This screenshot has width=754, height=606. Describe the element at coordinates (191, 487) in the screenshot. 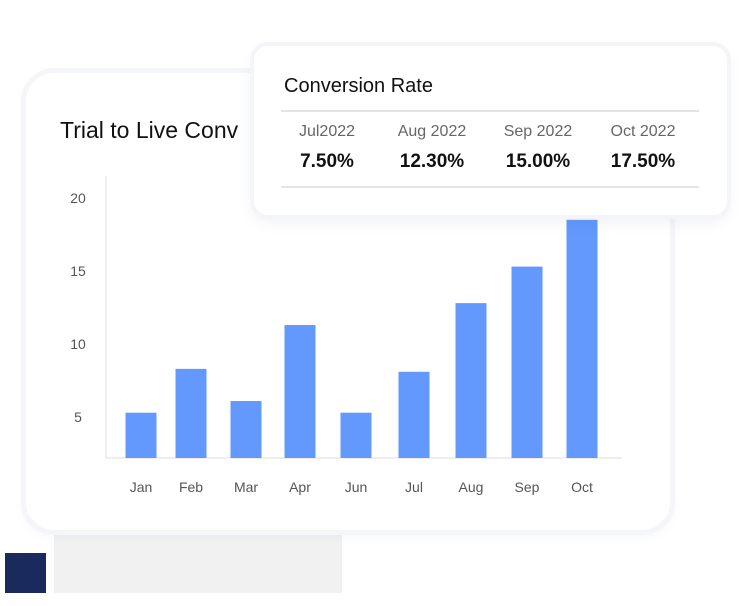

I see `x-tick-label: Feb` at that location.